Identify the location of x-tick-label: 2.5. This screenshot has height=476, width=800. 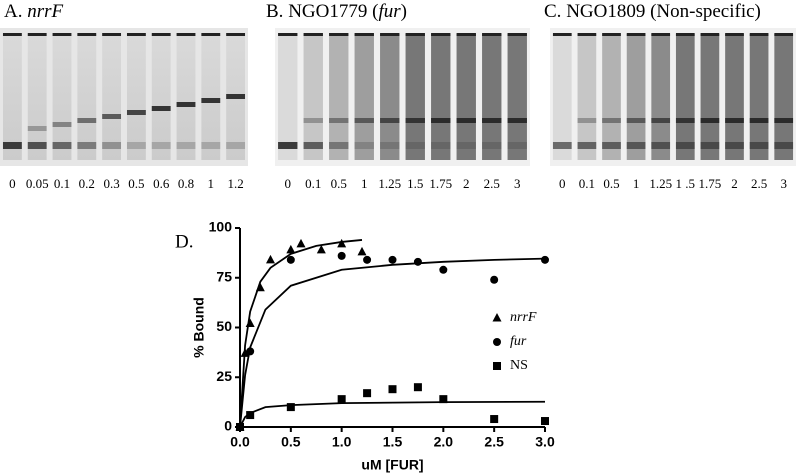
(494, 442).